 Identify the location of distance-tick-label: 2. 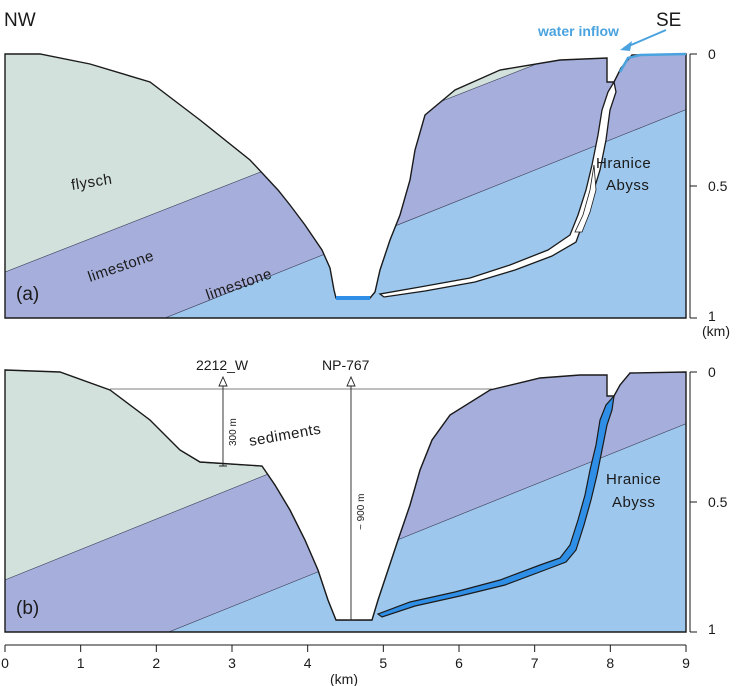
(156, 663).